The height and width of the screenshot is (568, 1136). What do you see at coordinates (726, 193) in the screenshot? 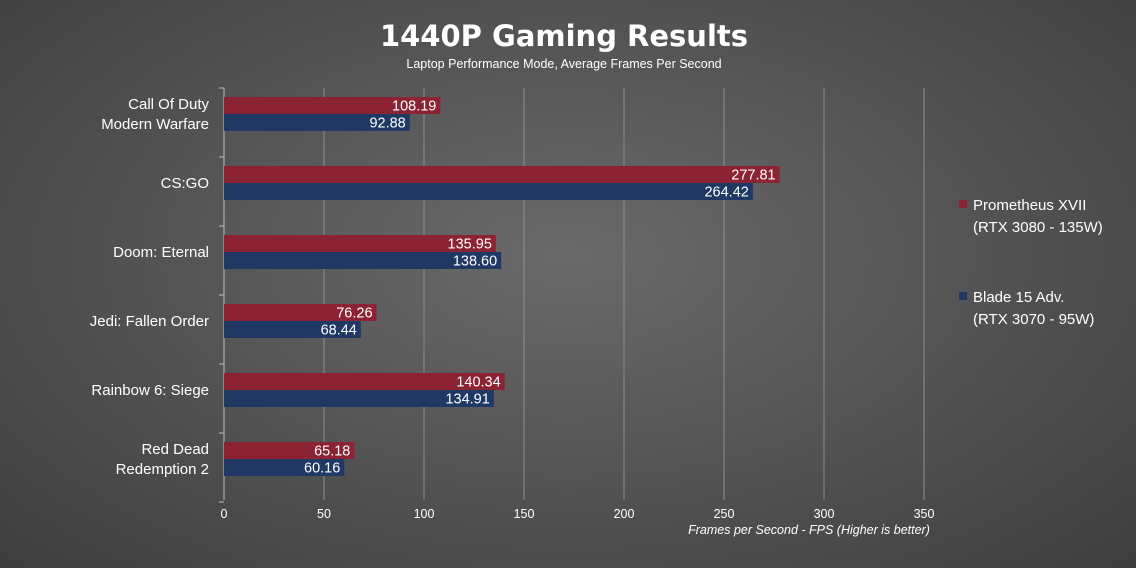
I see `bar-value-label: 264.42` at bounding box center [726, 193].